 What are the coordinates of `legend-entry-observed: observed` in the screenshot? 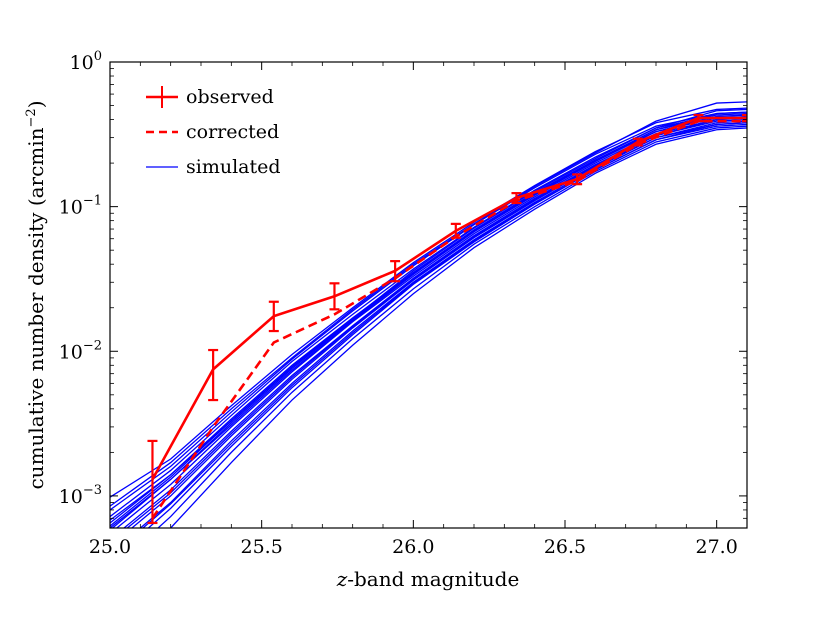 It's located at (210, 97).